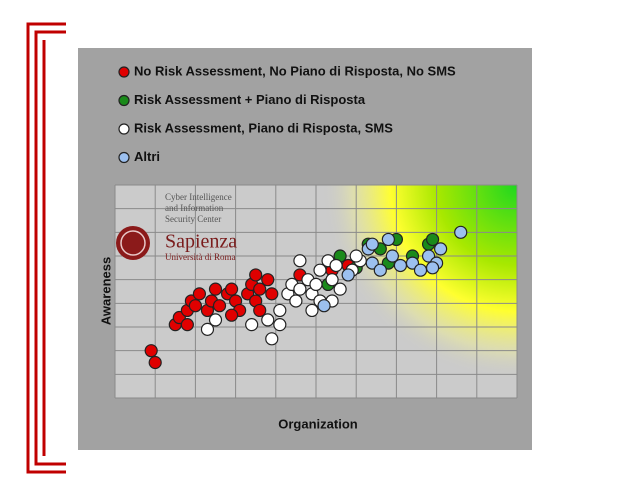 The image size is (638, 479). I want to click on legend-label: Risk Assessment + Piano di Risposta, so click(250, 99).